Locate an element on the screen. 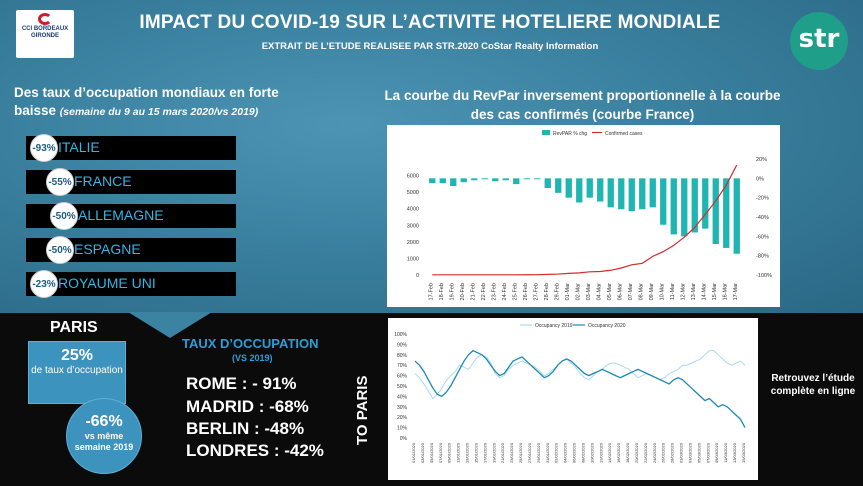 Image resolution: width=863 pixels, height=486 pixels. y-tick-label: 0% is located at coordinates (404, 439).